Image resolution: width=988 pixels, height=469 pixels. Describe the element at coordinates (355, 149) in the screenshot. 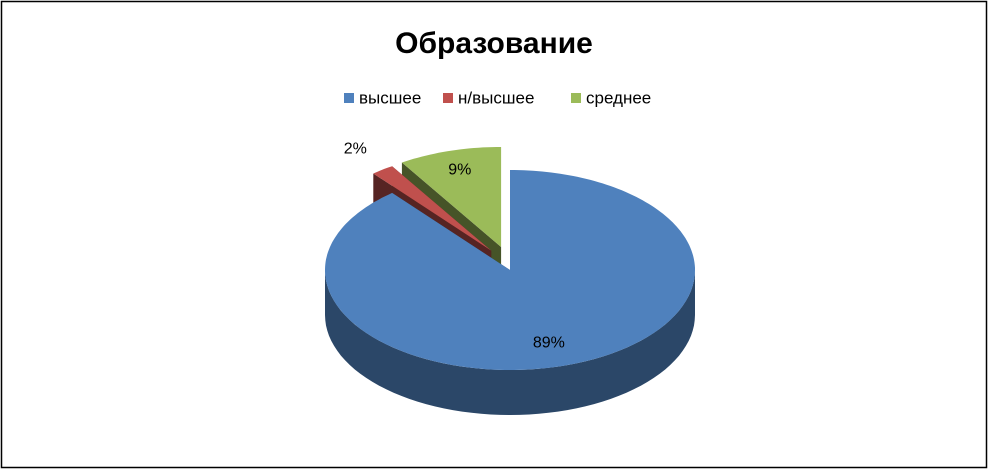

I see `data-label: 2%` at that location.